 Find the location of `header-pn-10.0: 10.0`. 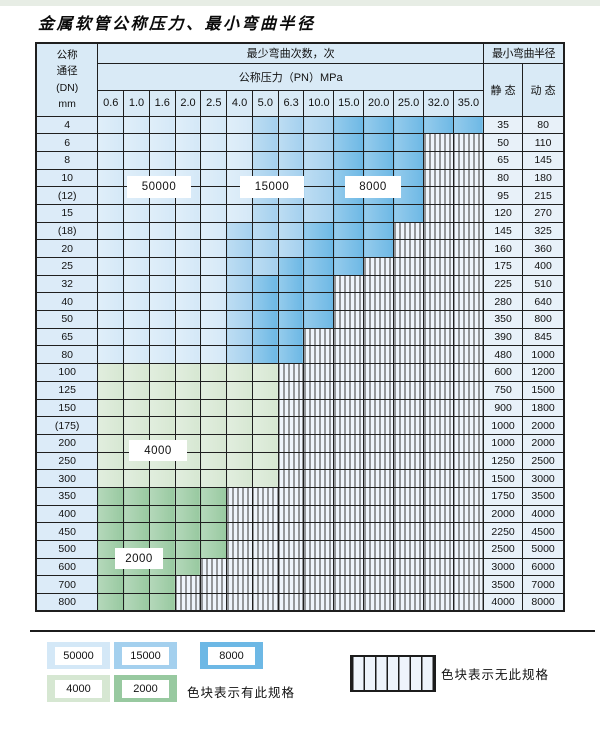

header-pn-10.0: 10.0 is located at coordinates (319, 103).